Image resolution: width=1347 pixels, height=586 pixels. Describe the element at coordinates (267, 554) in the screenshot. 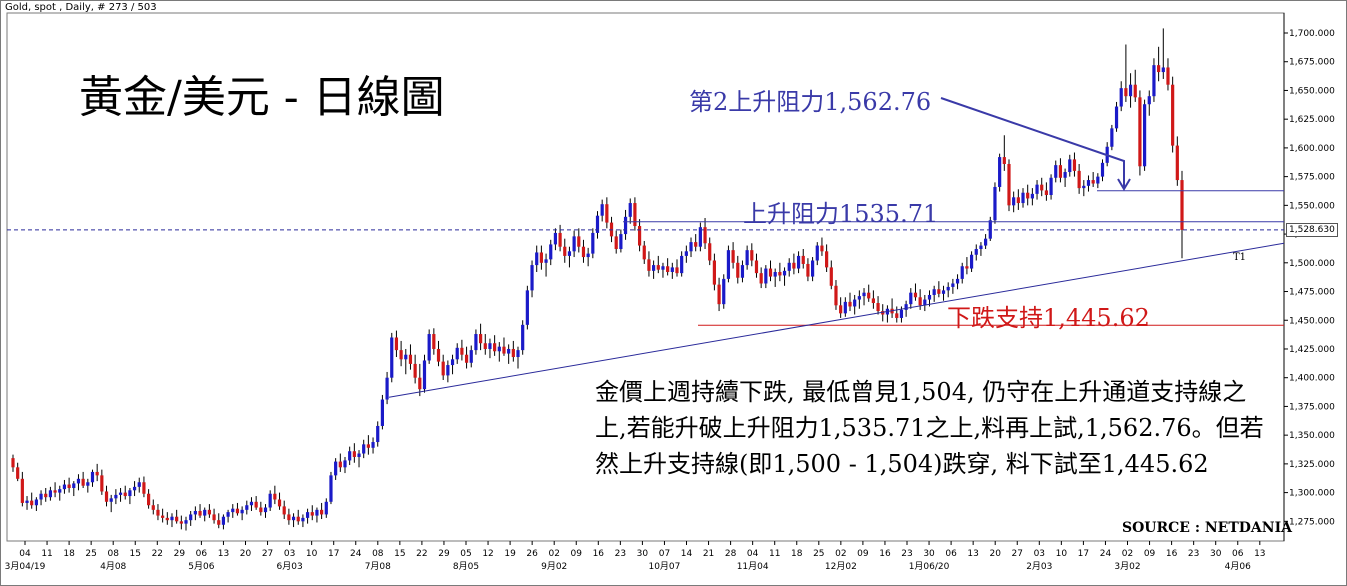

I see `x-tick-label: 27` at that location.